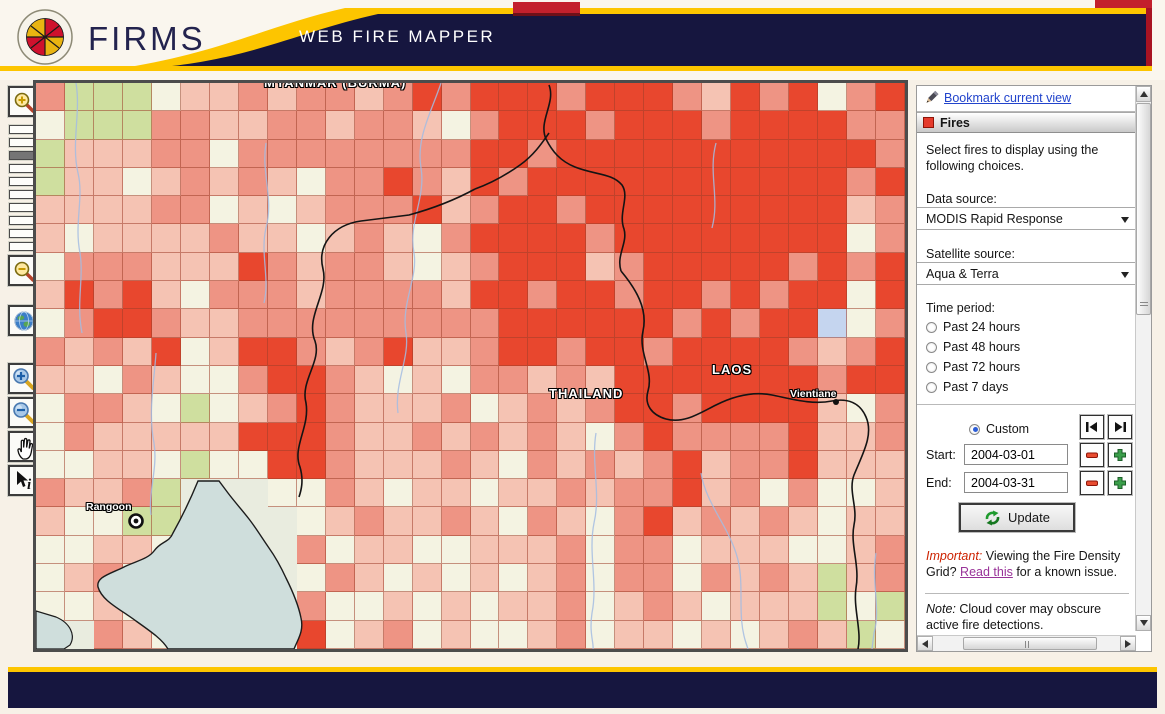 Image resolution: width=1165 pixels, height=714 pixels. I want to click on plus-icon, so click(1120, 483).